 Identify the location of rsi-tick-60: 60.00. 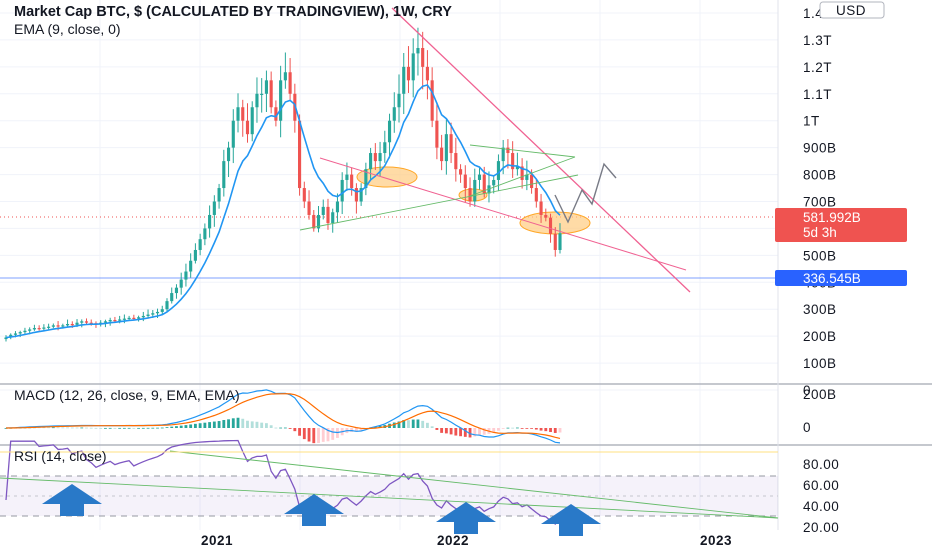
(821, 485).